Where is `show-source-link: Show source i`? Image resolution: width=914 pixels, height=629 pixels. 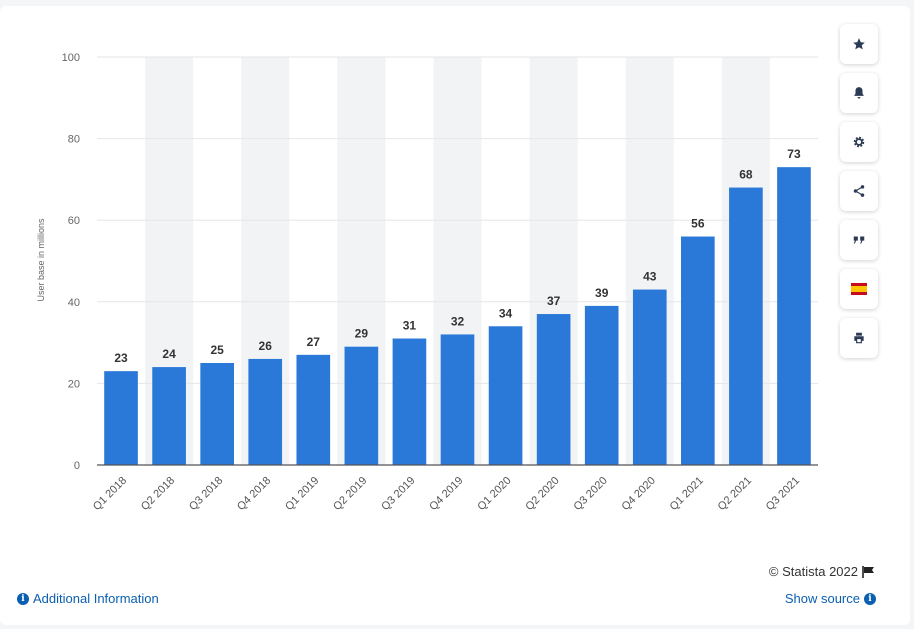 show-source-link: Show source i is located at coordinates (830, 598).